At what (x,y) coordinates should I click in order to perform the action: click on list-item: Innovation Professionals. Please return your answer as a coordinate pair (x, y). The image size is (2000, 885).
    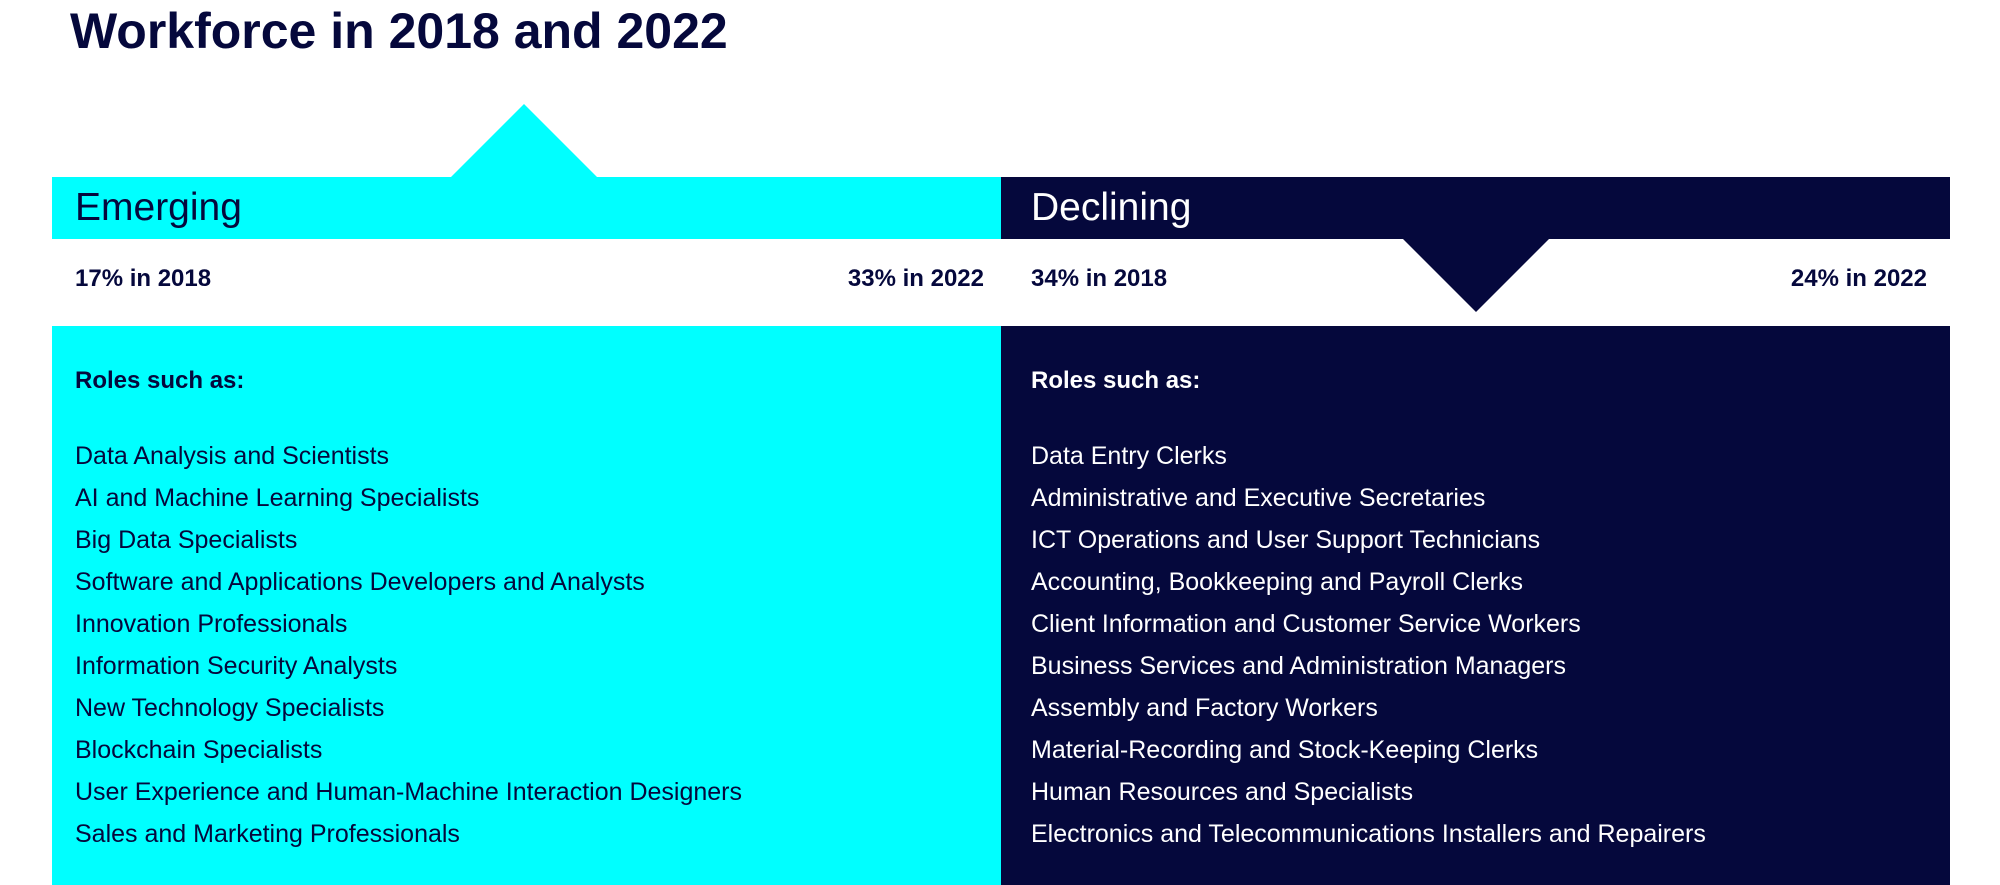
    Looking at the image, I should click on (211, 624).